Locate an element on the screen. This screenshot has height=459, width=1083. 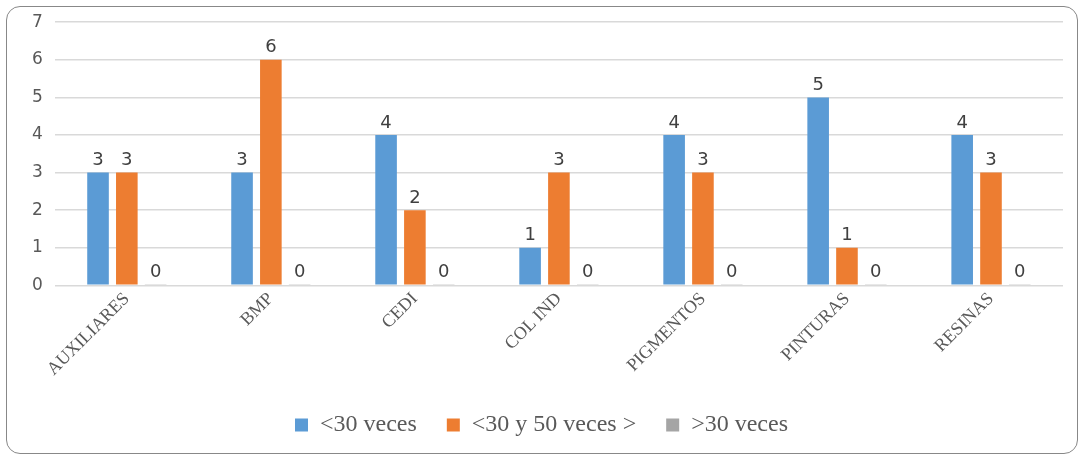
y-tick-label: 7 is located at coordinates (37, 20).